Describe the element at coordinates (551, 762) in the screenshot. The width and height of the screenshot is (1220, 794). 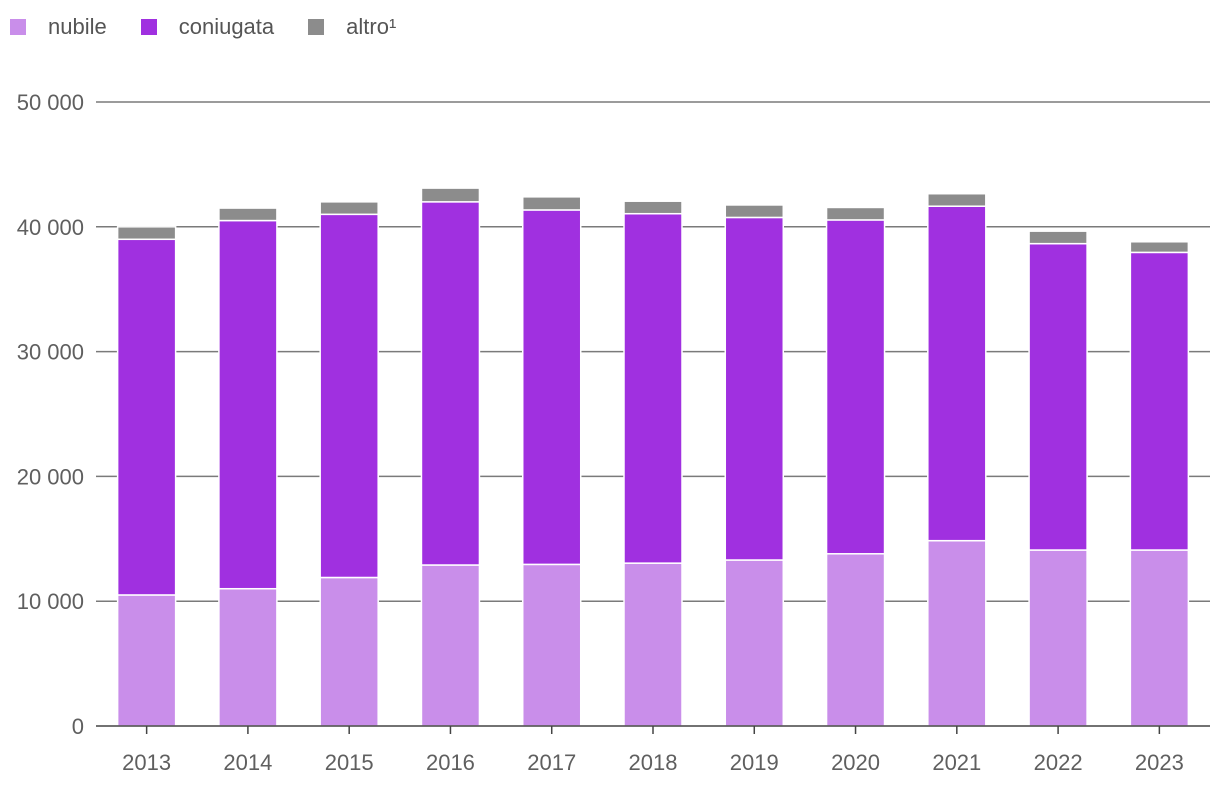
I see `x-tick-label-2017: 2017` at that location.